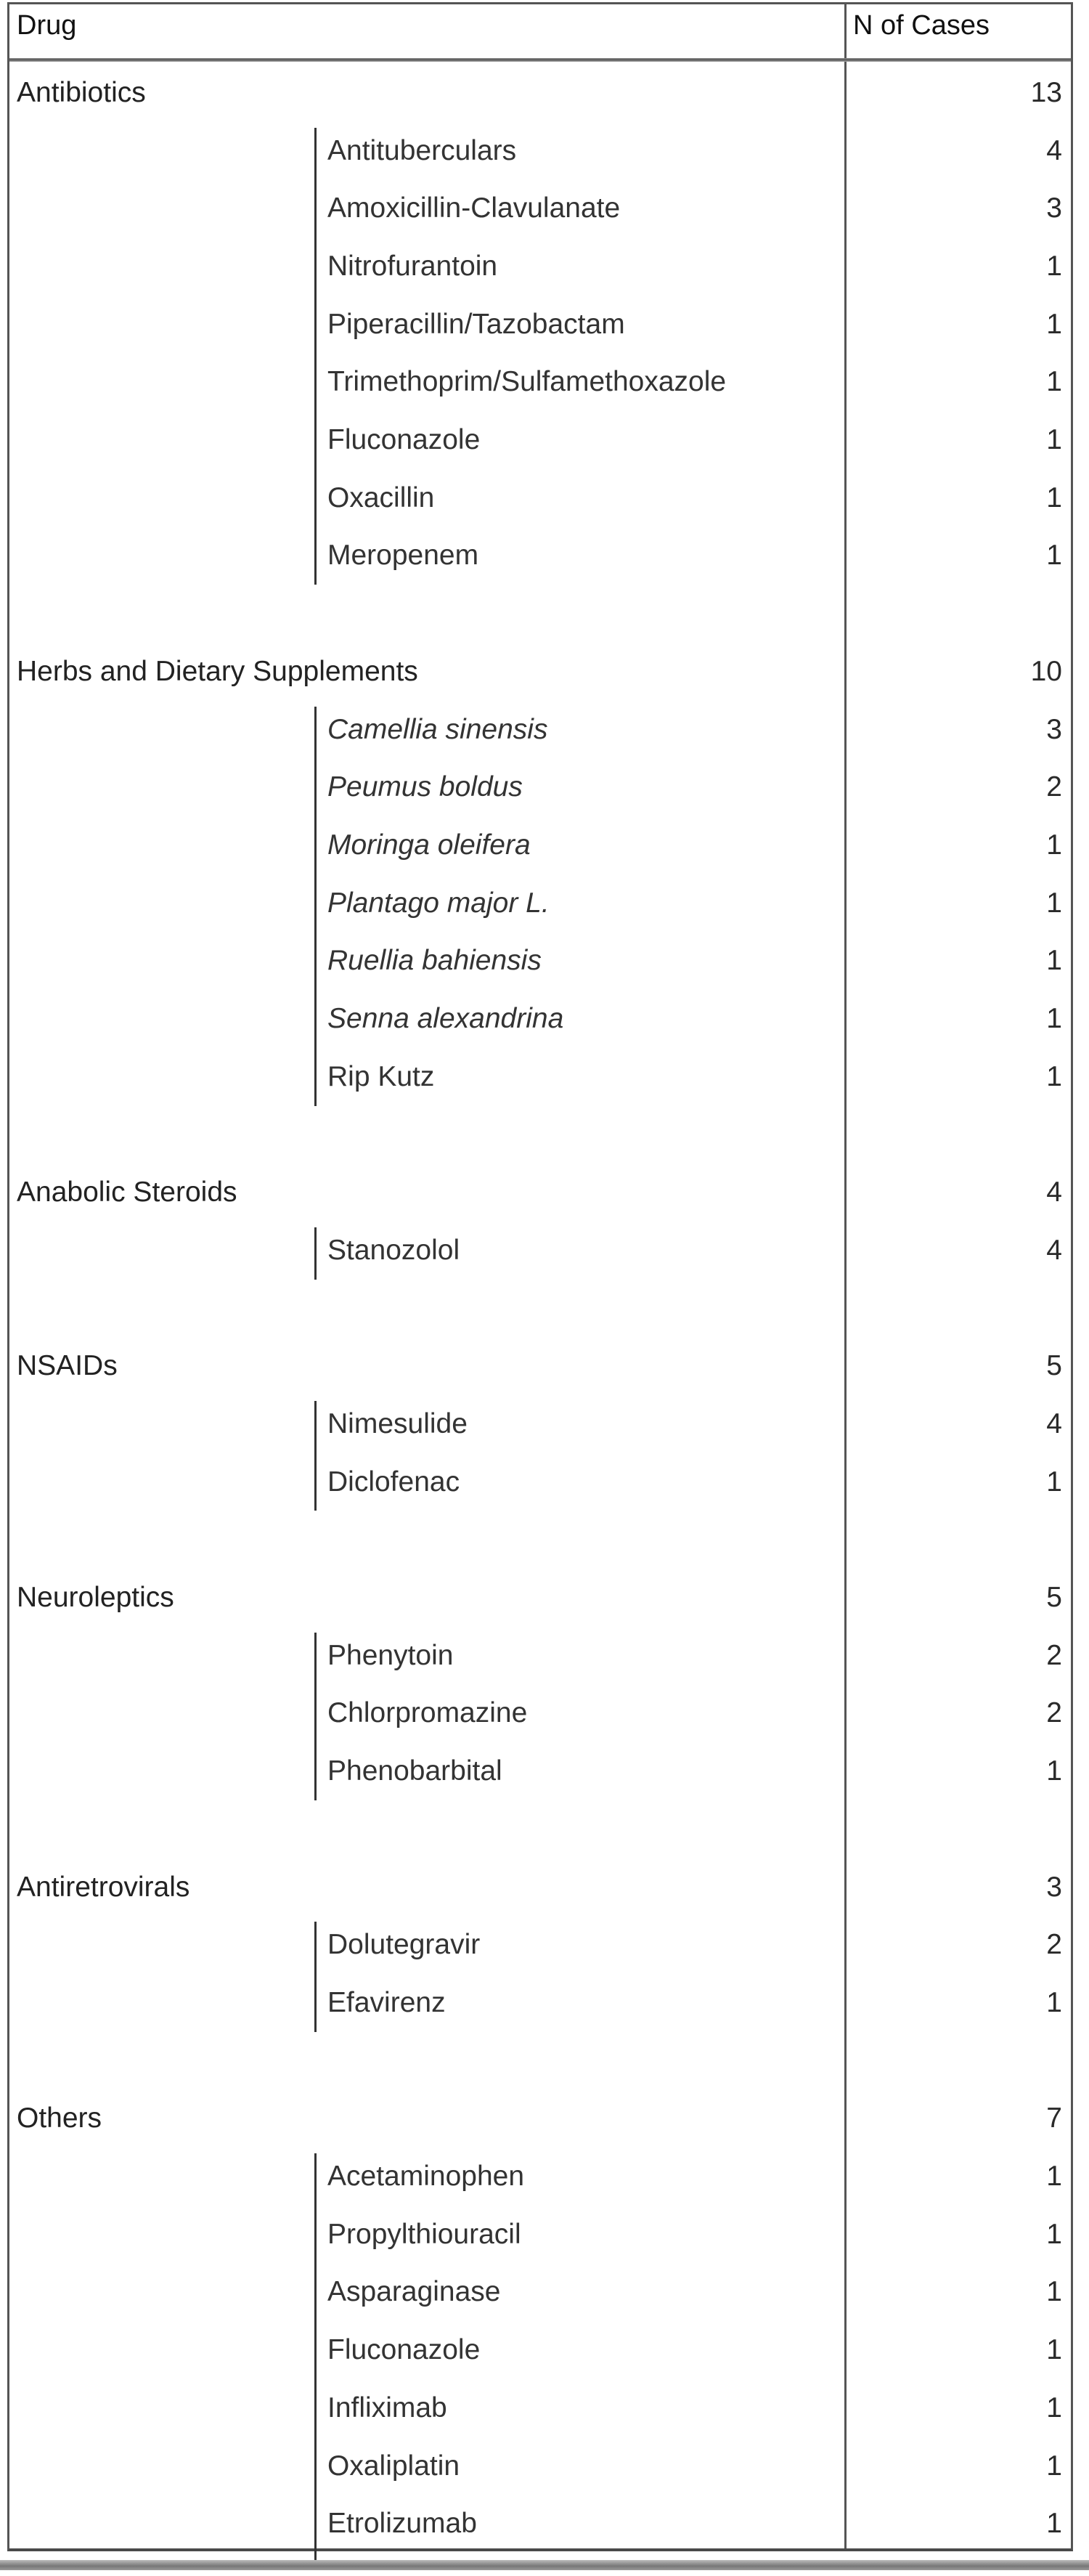  Describe the element at coordinates (540, 2350) in the screenshot. I see `drug-row: Fluconazole 1` at that location.